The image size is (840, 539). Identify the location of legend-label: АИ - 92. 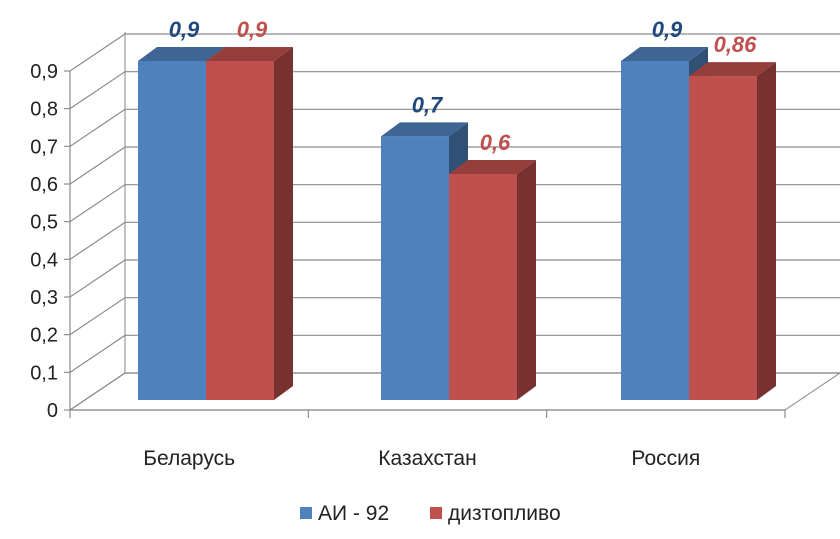
(353, 513).